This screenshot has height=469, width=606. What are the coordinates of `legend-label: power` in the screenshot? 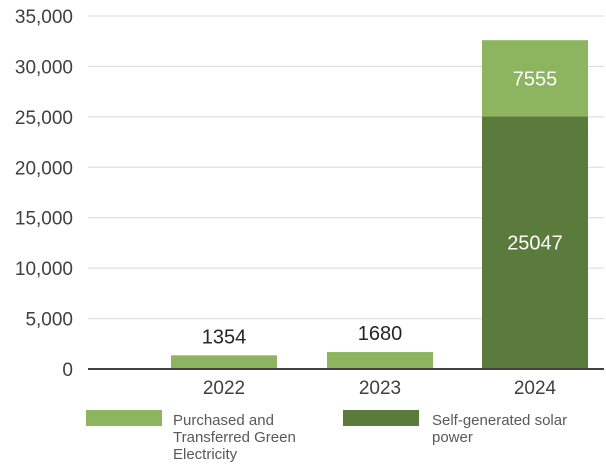 It's located at (452, 437).